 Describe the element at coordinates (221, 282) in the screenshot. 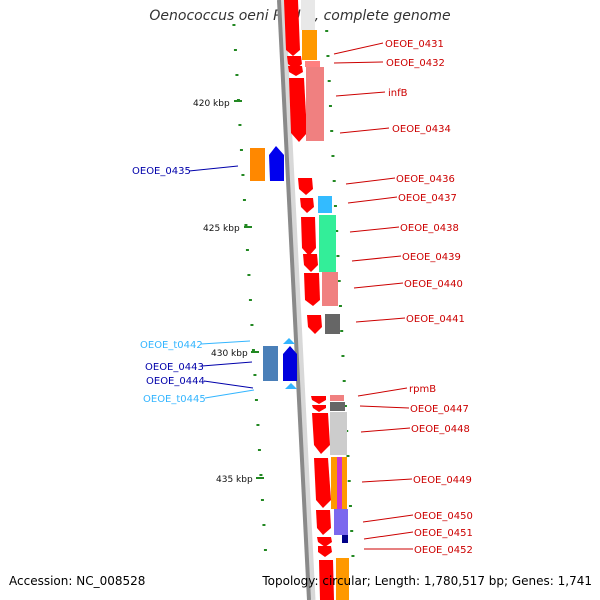

I see `forward-gene-label-lines` at that location.